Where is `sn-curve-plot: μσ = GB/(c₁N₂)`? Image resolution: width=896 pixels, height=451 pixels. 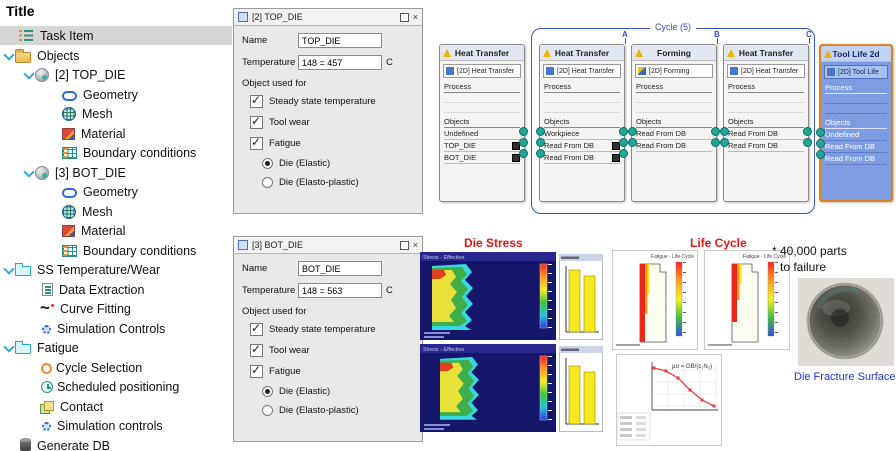
sn-curve-plot: μσ = GB/(c₁N₂) is located at coordinates (669, 400).